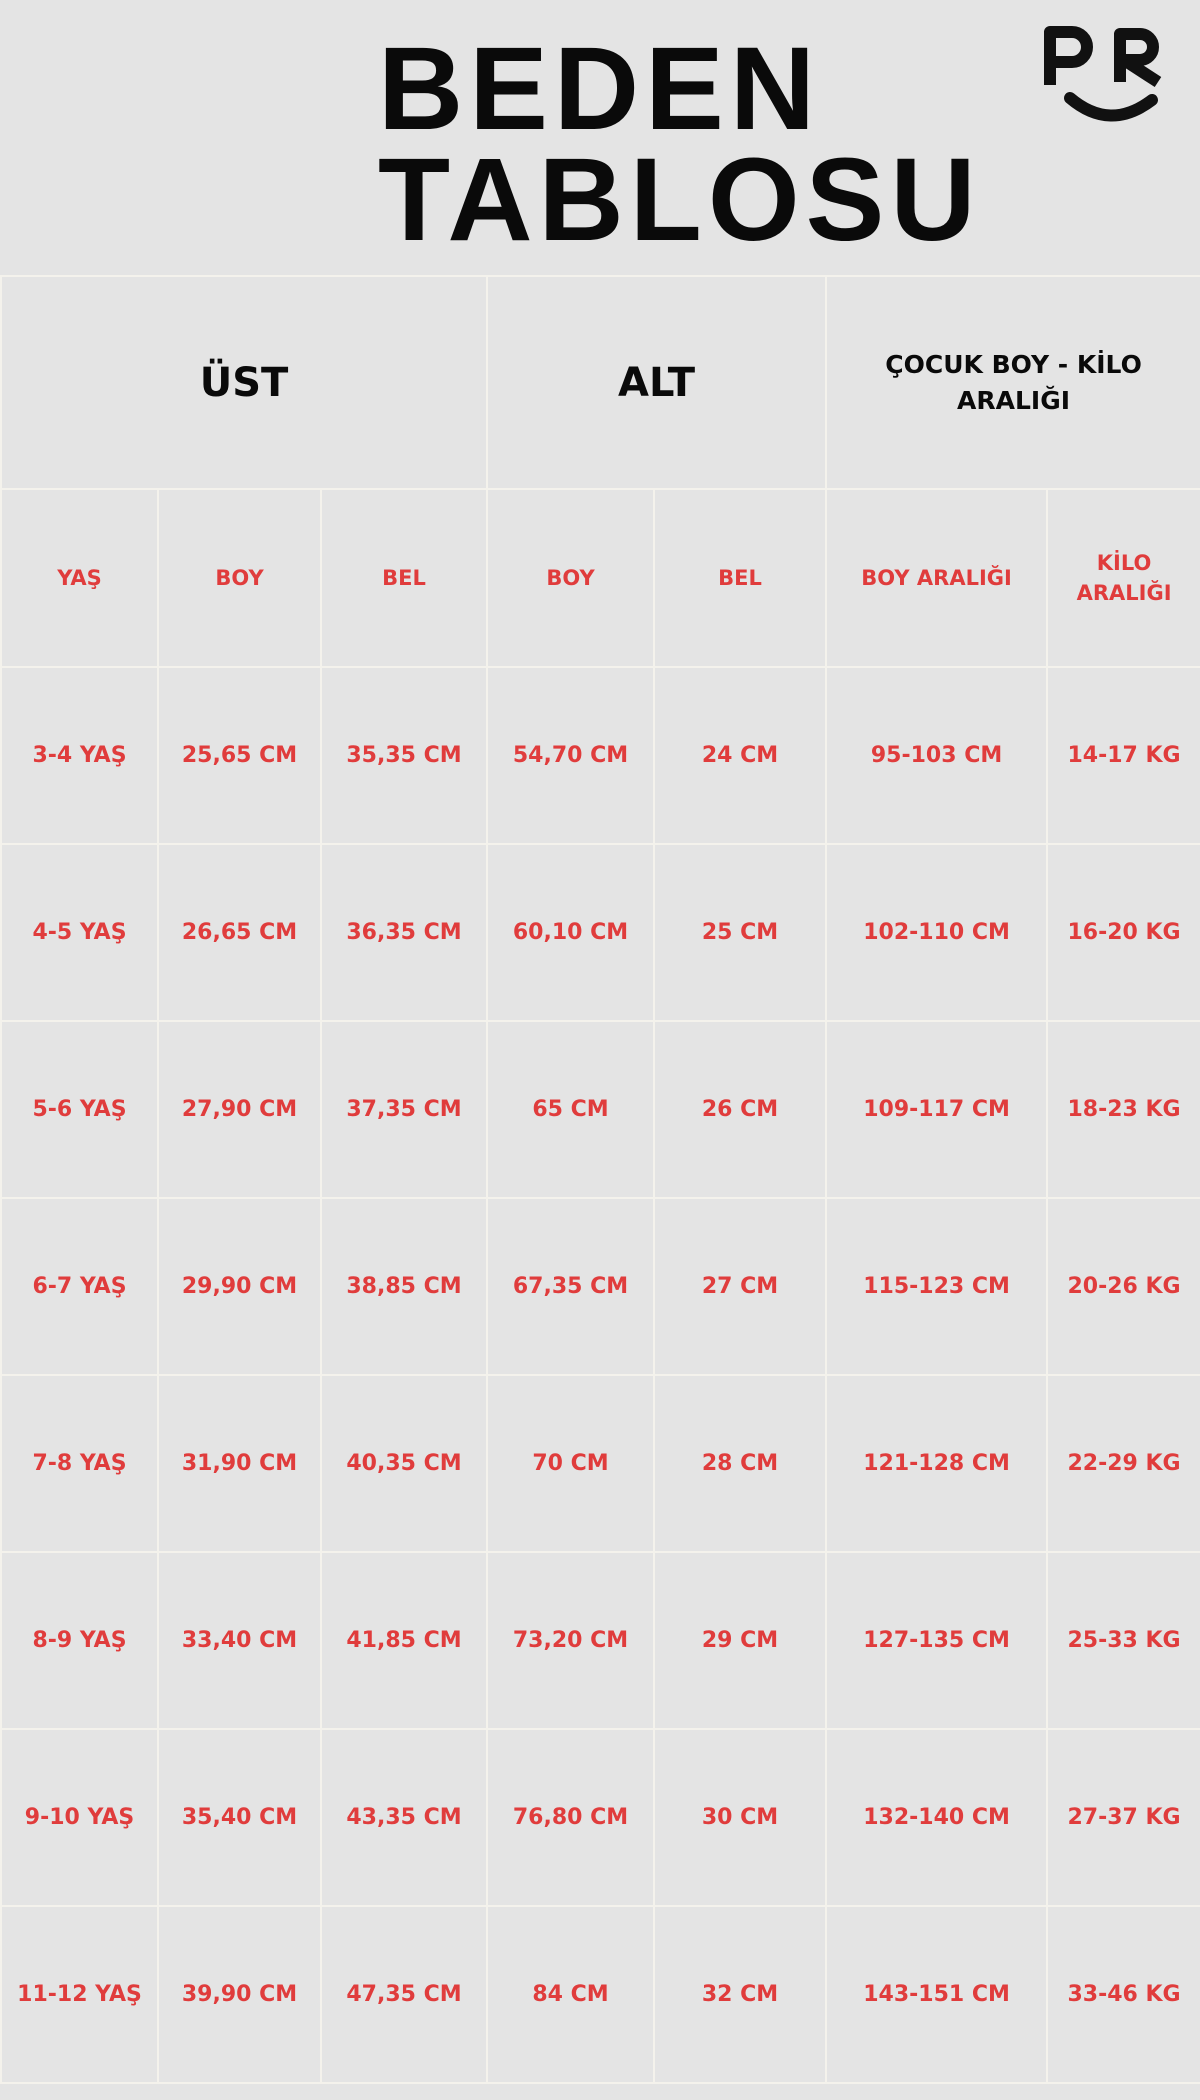  Describe the element at coordinates (79, 1109) in the screenshot. I see `cell: 5-6 YAŞ` at that location.